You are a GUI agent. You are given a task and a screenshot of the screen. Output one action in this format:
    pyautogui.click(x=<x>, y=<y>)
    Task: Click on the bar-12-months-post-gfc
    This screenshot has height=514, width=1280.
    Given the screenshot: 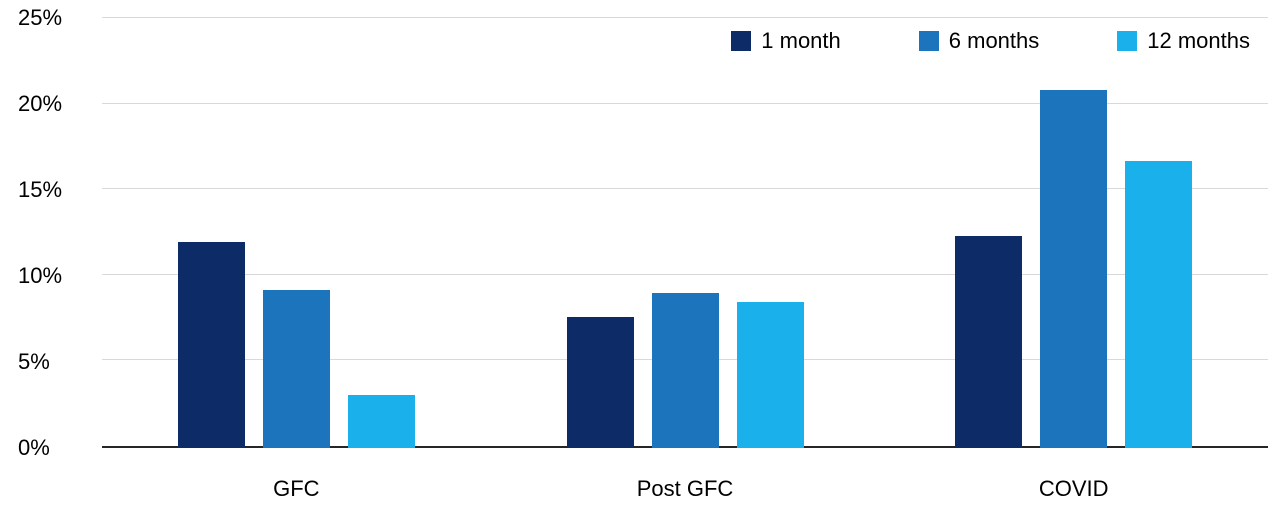 What is the action you would take?
    pyautogui.click(x=770, y=374)
    